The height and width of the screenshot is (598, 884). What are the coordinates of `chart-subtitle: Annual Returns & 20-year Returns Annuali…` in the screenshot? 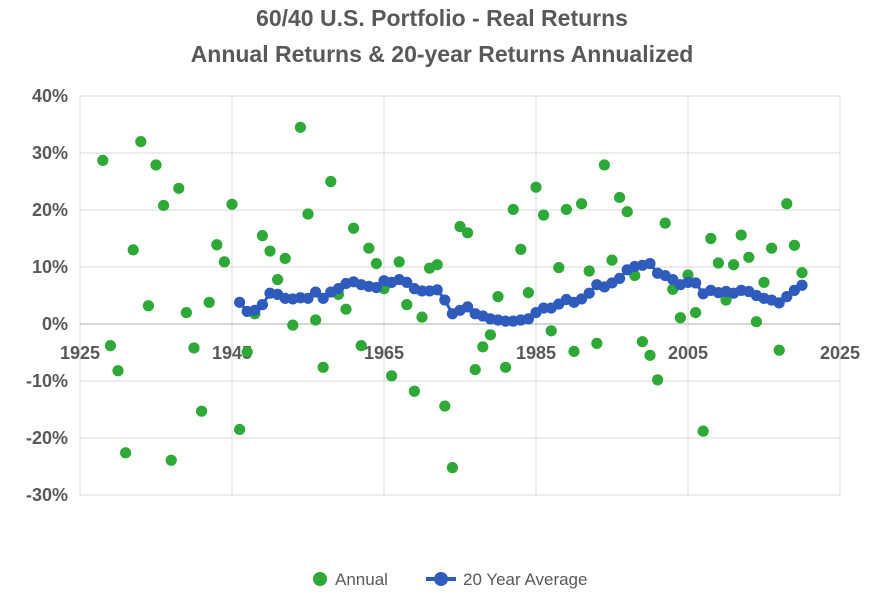 It's located at (442, 54).